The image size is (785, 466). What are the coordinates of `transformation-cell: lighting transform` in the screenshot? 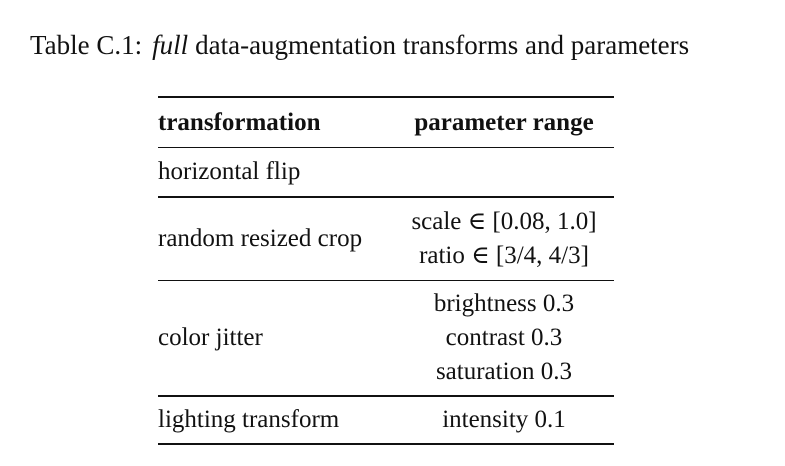 It's located at (249, 419).